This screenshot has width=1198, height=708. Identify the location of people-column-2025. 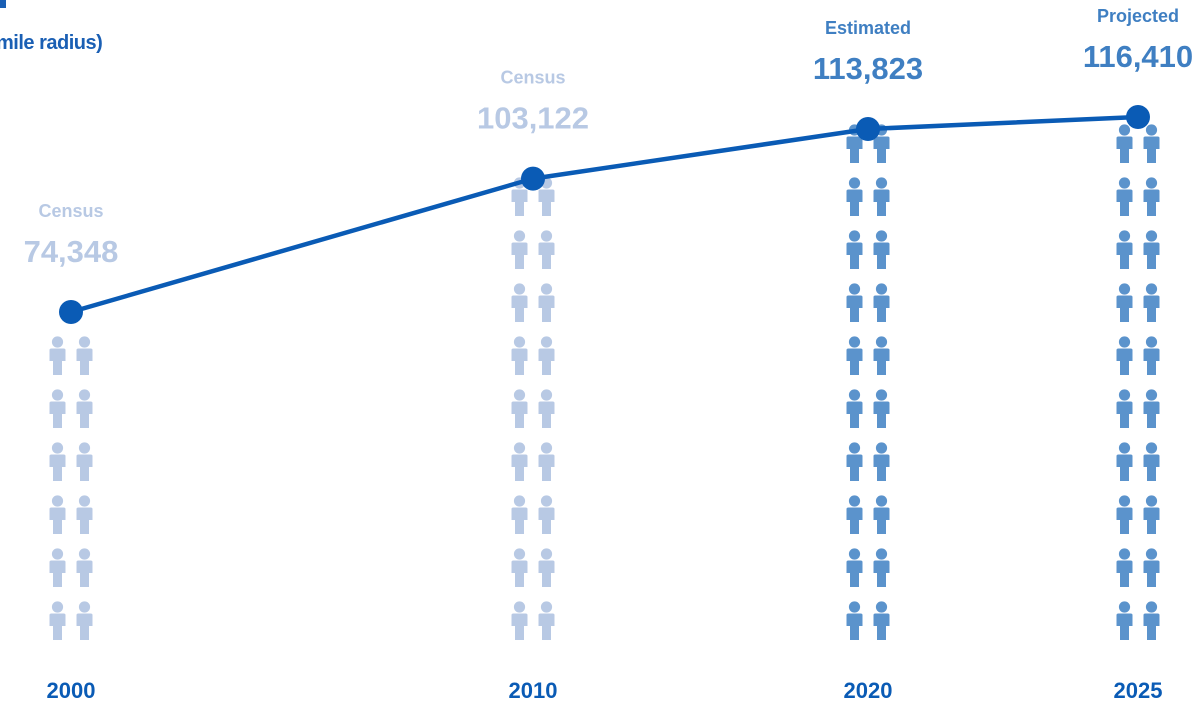
(1138, 382).